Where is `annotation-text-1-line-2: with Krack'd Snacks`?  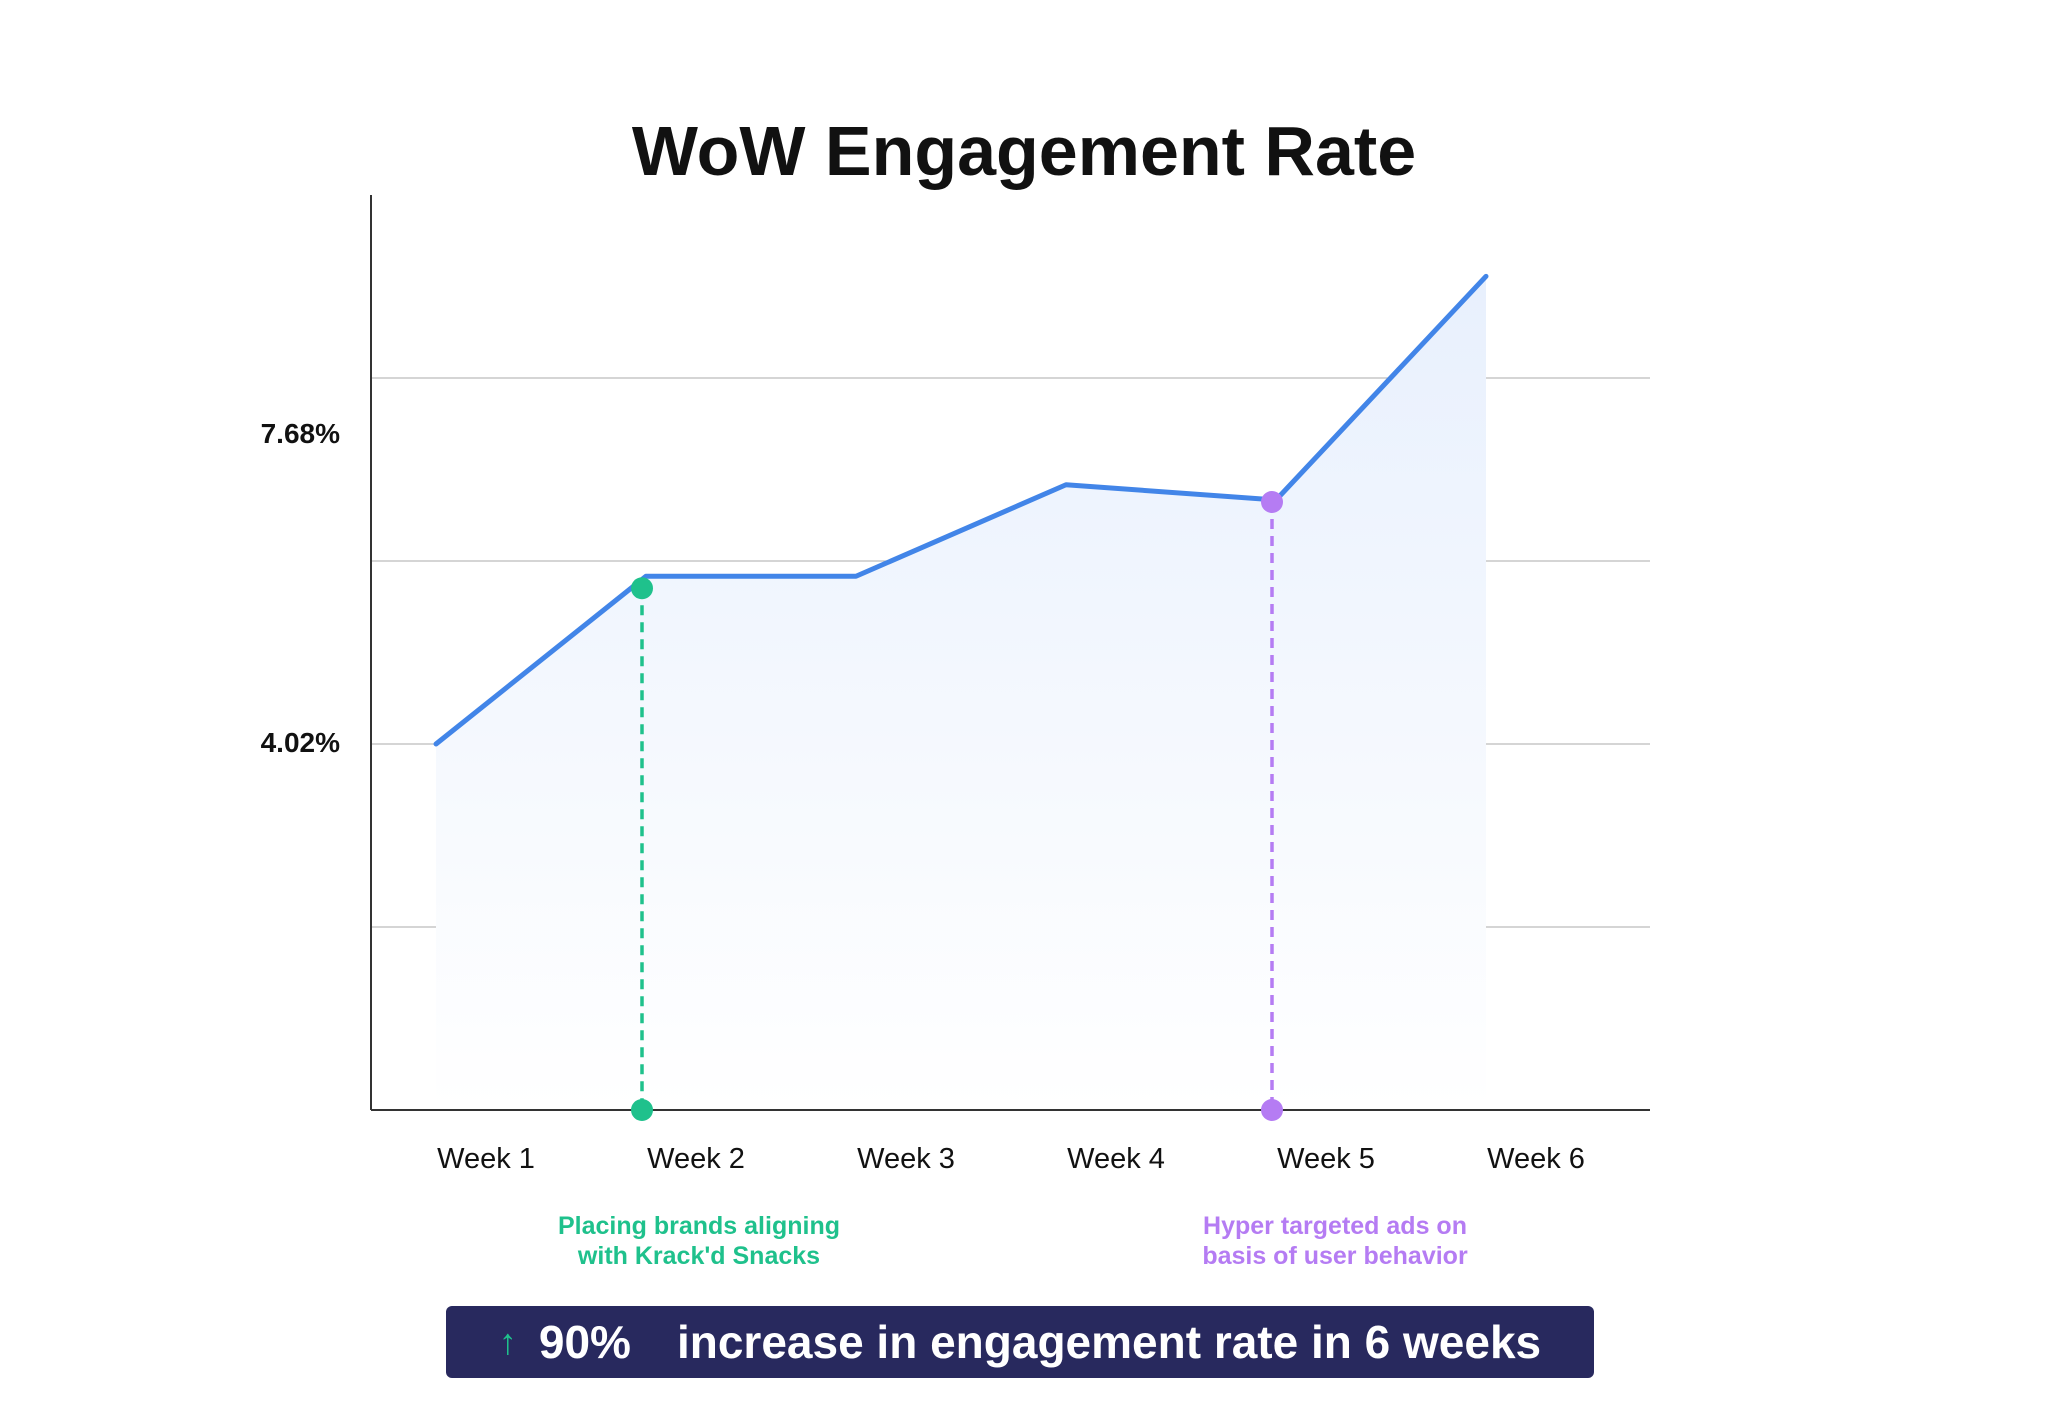
annotation-text-1-line-2: with Krack'd Snacks is located at coordinates (698, 1256).